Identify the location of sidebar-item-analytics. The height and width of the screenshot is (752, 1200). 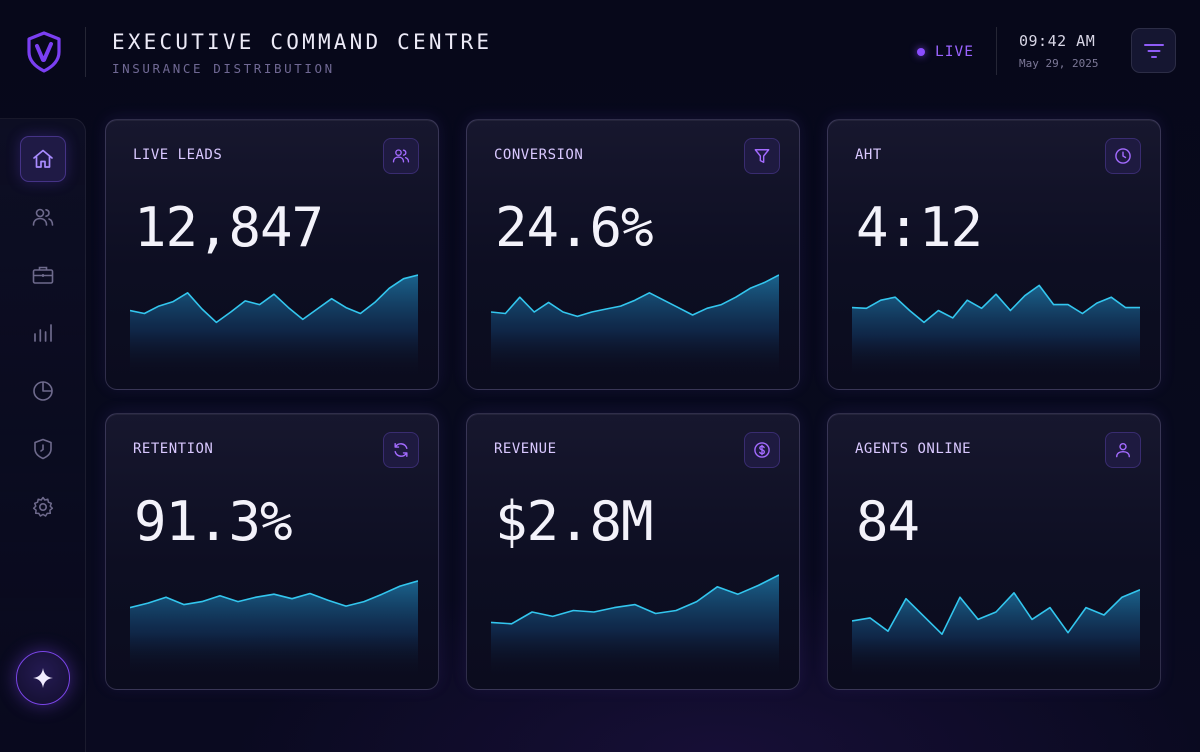
(43, 333).